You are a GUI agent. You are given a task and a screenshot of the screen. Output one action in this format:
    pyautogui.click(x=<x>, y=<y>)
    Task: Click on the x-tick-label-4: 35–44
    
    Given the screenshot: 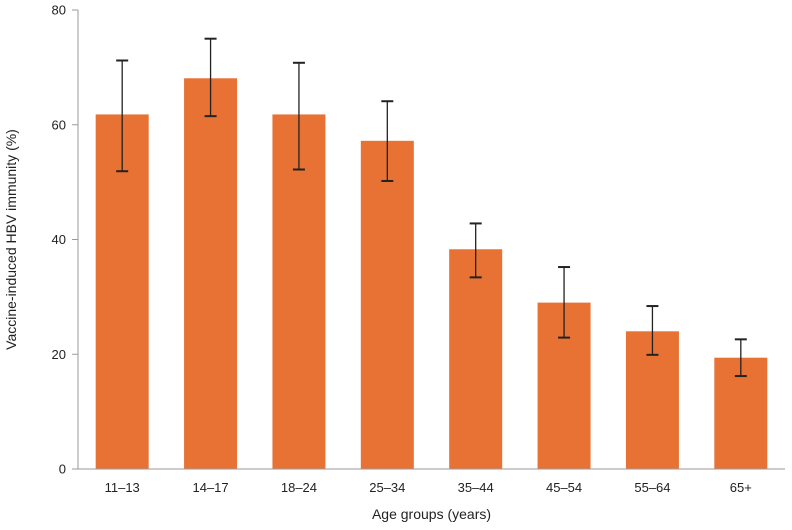 What is the action you would take?
    pyautogui.click(x=476, y=487)
    